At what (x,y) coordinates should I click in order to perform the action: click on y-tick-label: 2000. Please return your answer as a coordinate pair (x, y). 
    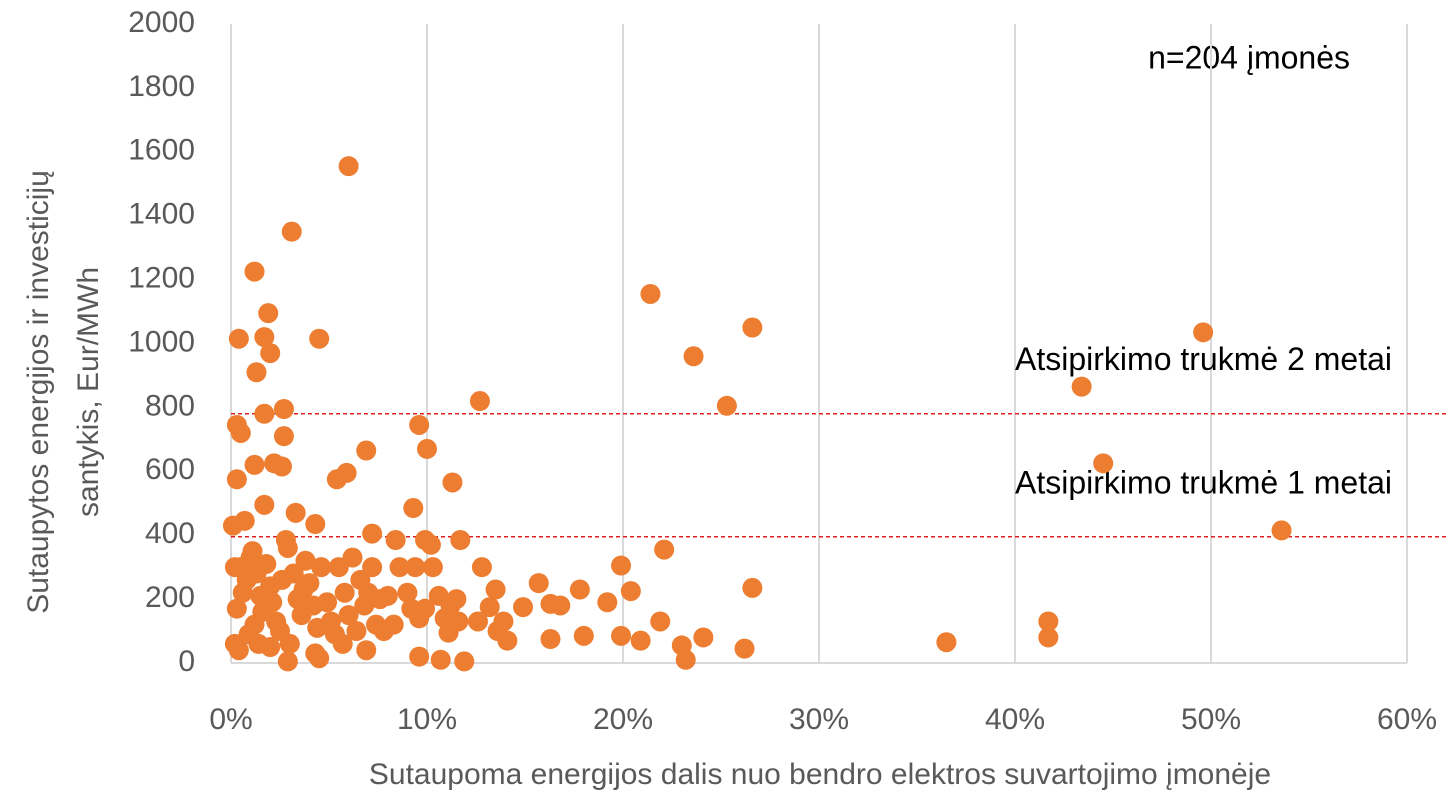
    Looking at the image, I should click on (161, 22).